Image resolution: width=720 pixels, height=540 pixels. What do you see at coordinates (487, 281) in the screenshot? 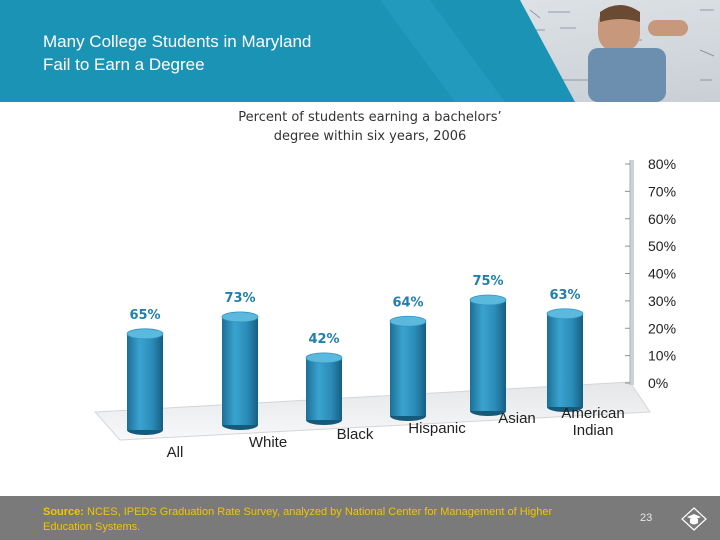
I see `data-label: 75%` at bounding box center [487, 281].